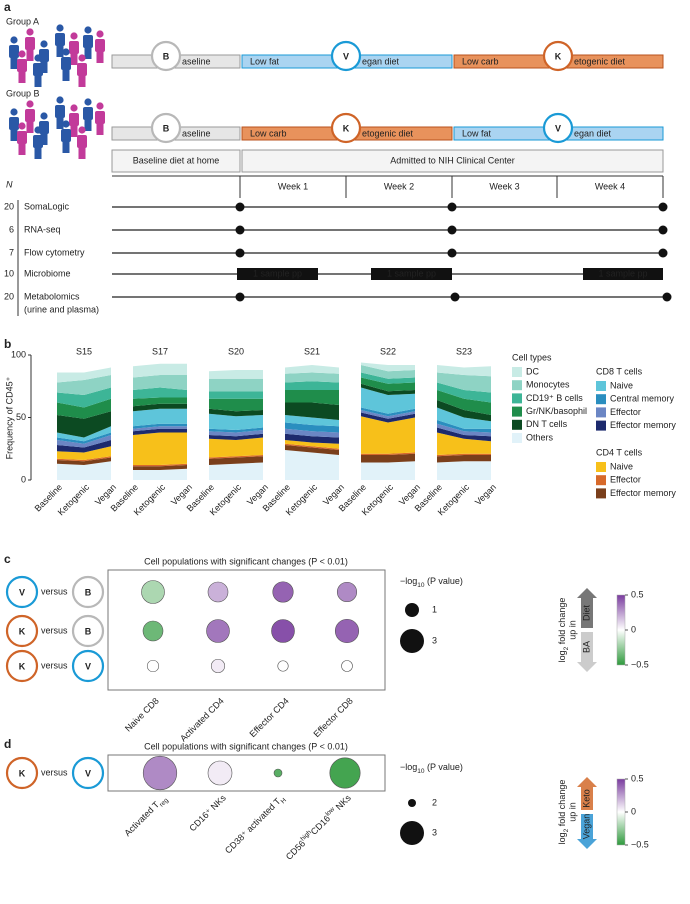  What do you see at coordinates (18, 354) in the screenshot?
I see `y-tick-label: 100` at bounding box center [18, 354].